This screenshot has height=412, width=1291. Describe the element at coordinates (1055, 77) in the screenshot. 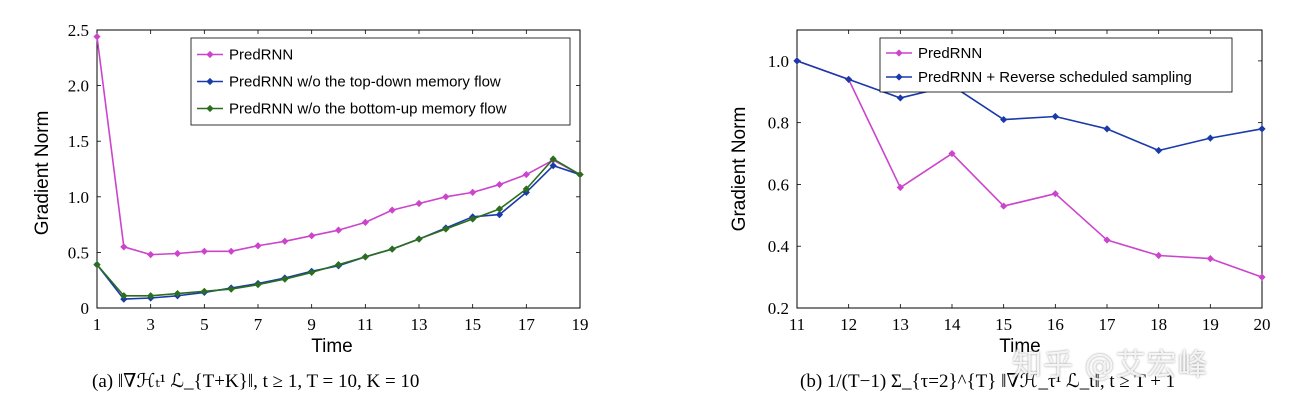

I see `legend-label: PredRNN + Reverse scheduled sampling` at that location.